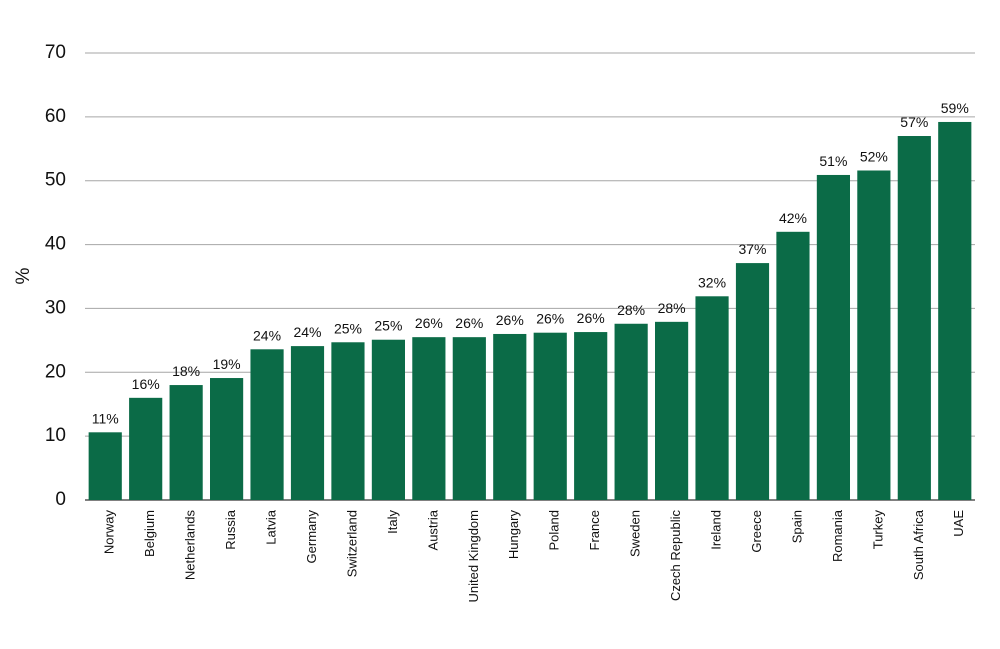 This screenshot has height=649, width=1000. Describe the element at coordinates (837, 535) in the screenshot. I see `x-tick-label: Romania` at that location.